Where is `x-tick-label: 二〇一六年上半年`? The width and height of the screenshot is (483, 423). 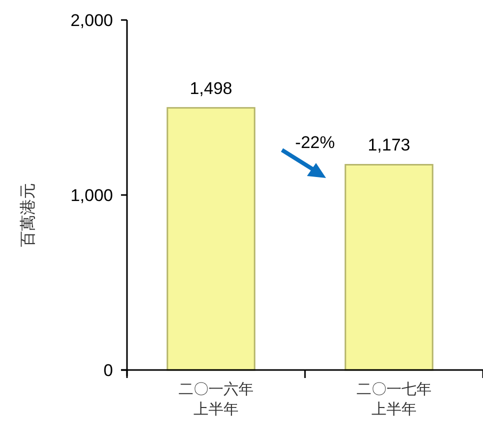
x-tick-label: 二〇一六年上半年 is located at coordinates (216, 399).